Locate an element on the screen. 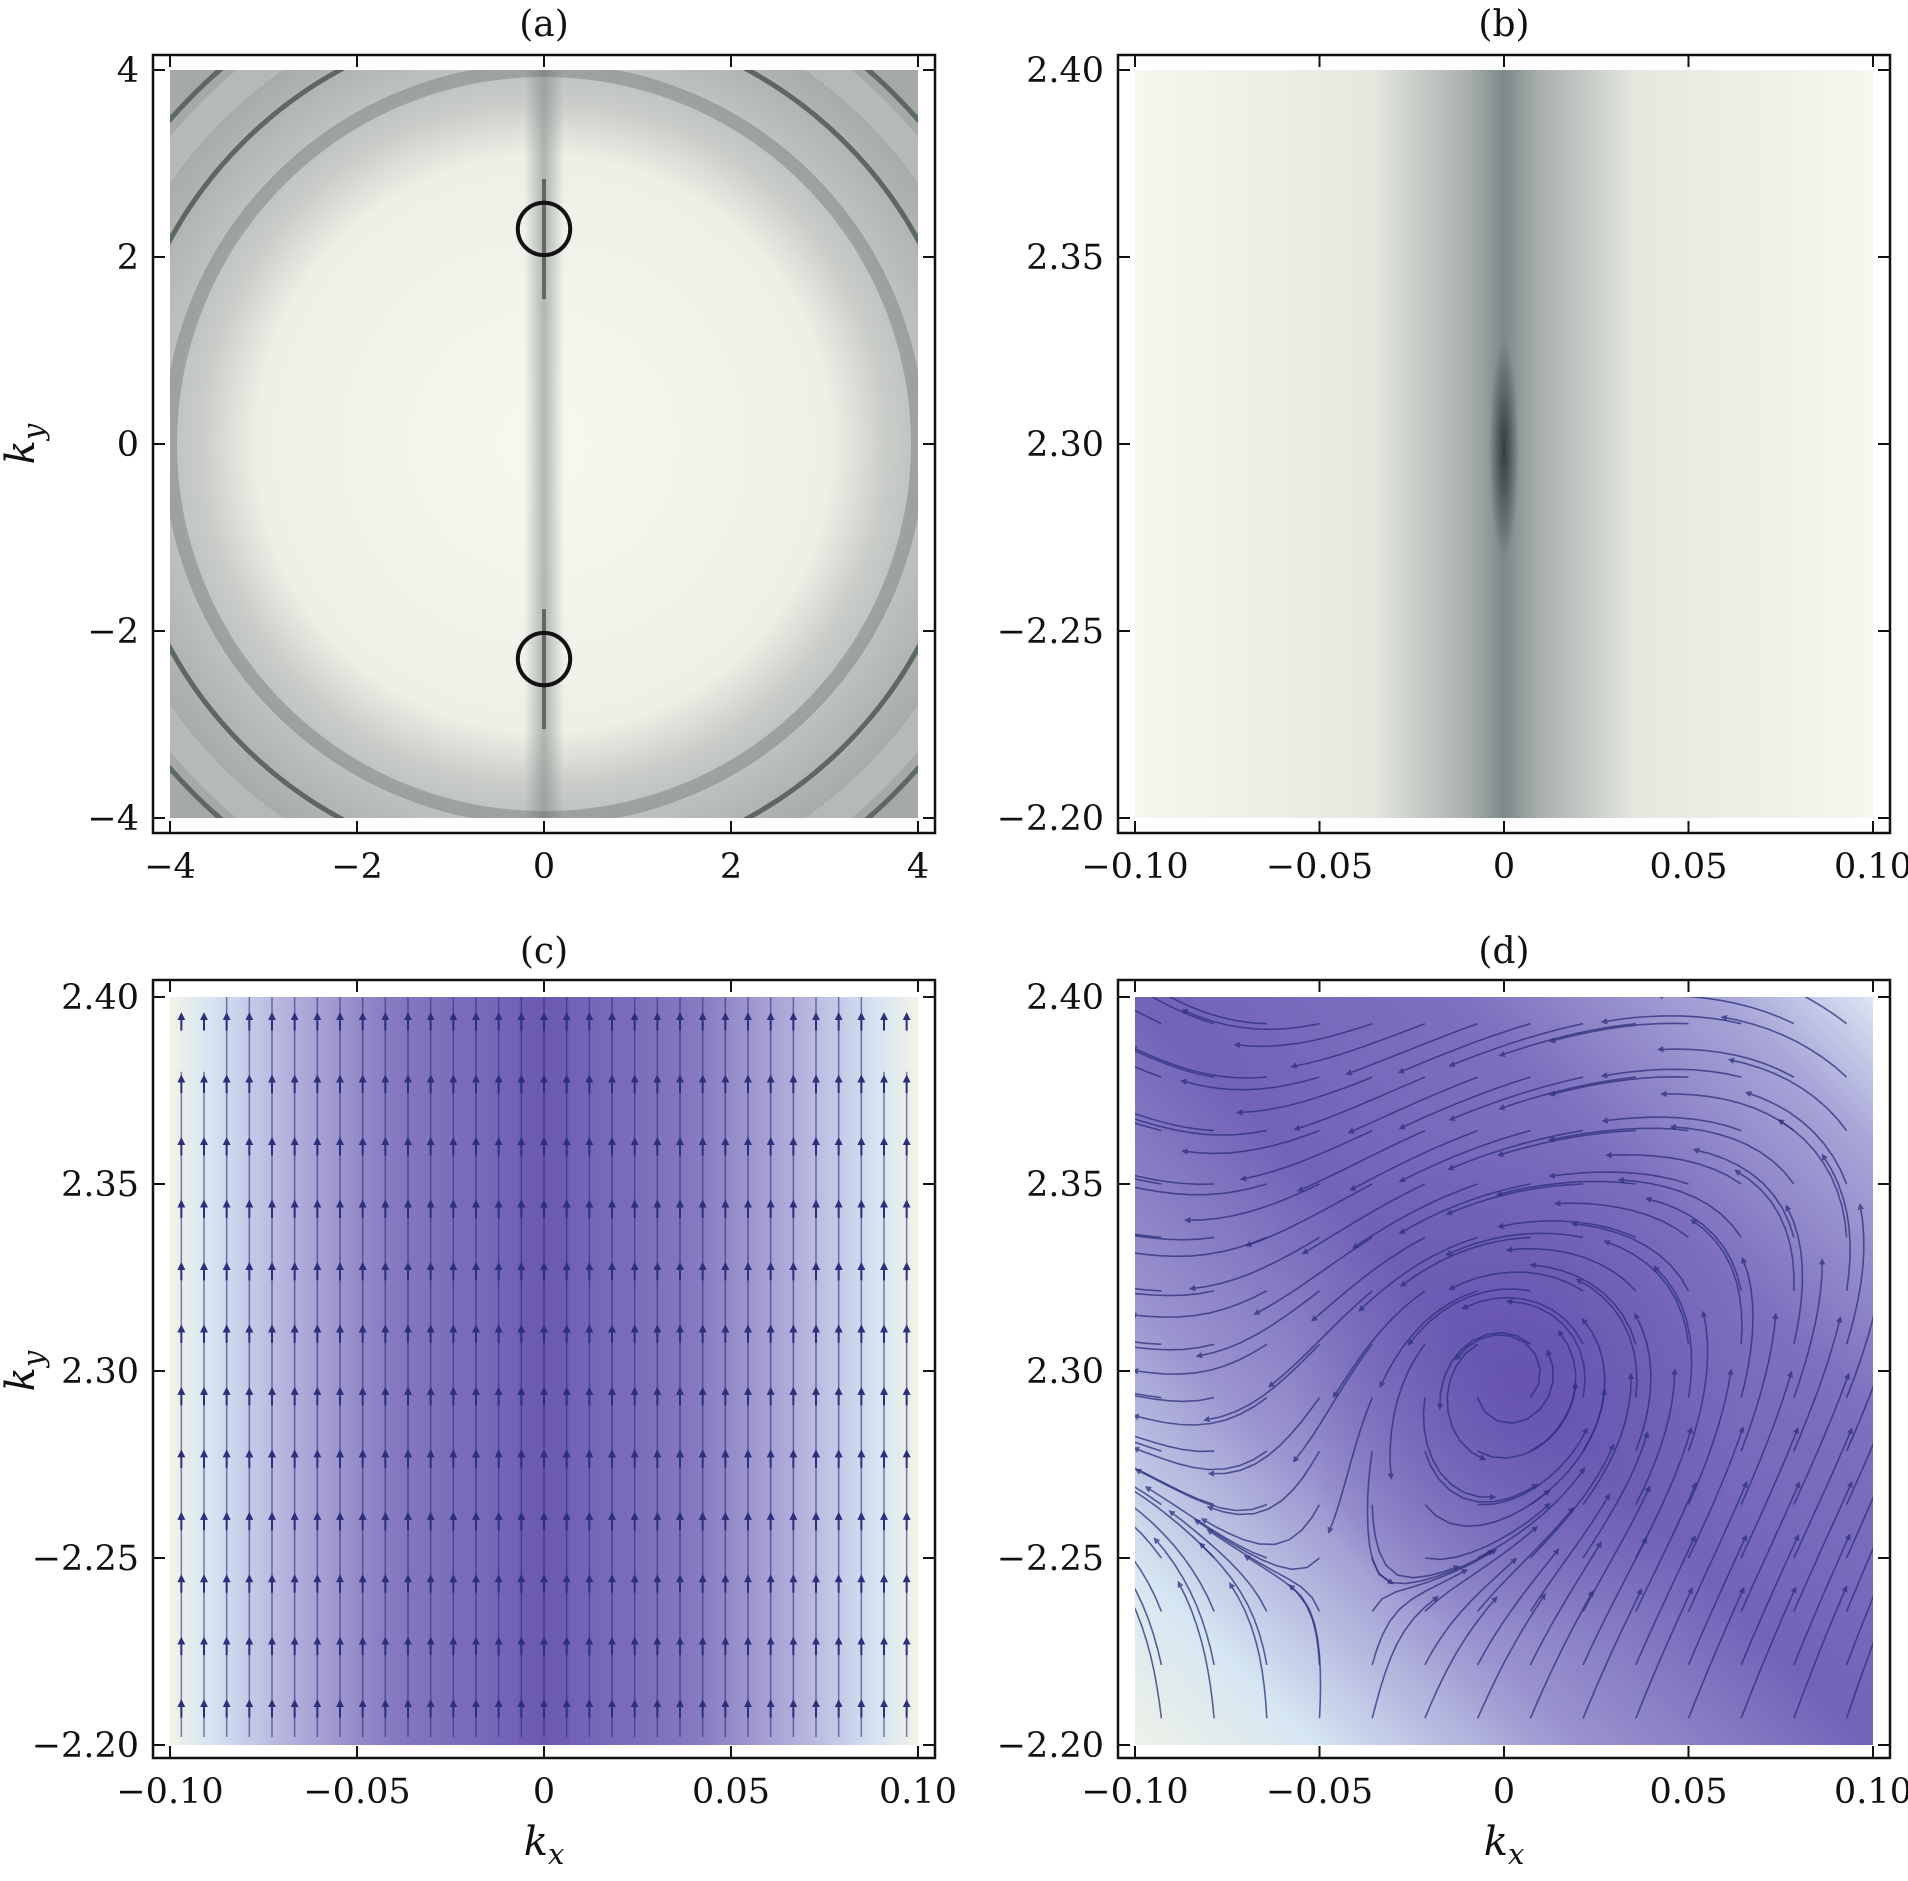 This screenshot has width=1908, height=1881. x-tick-label: 0.10 is located at coordinates (1871, 867).